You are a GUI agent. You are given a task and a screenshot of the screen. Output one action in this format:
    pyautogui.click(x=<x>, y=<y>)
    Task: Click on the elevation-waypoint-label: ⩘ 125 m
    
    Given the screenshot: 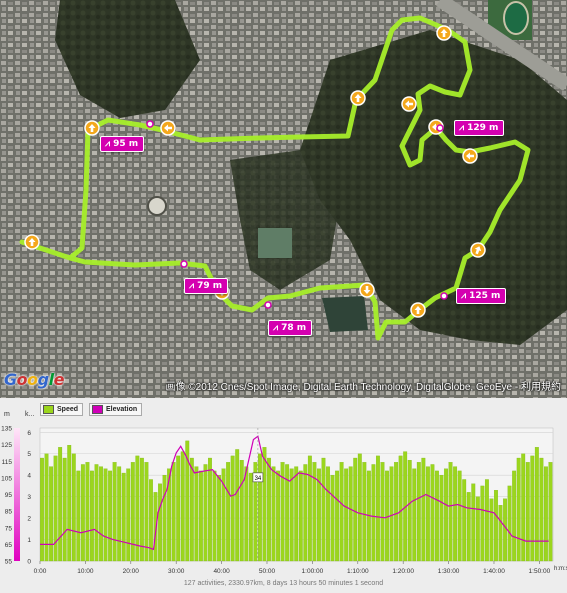 What is the action you would take?
    pyautogui.click(x=481, y=296)
    